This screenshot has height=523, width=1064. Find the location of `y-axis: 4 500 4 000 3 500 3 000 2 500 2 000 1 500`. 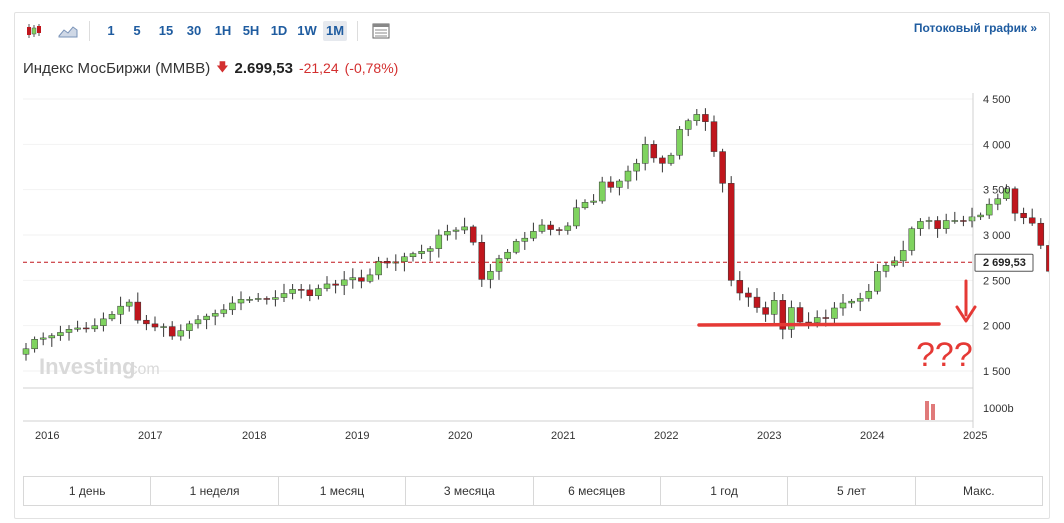

y-axis: 4 500 4 000 3 500 3 000 2 500 2 000 1 500 is located at coordinates (997, 236).